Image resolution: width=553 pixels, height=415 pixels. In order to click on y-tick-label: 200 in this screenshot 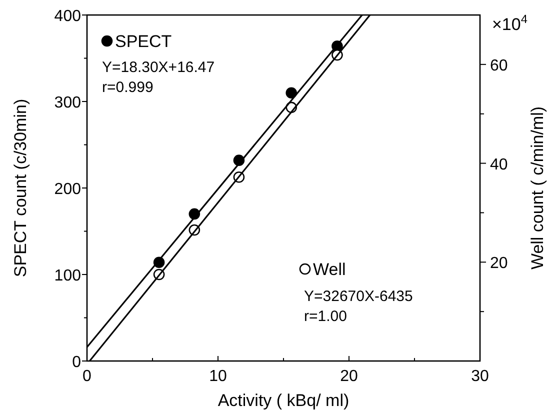, I will do `click(68, 189)`.